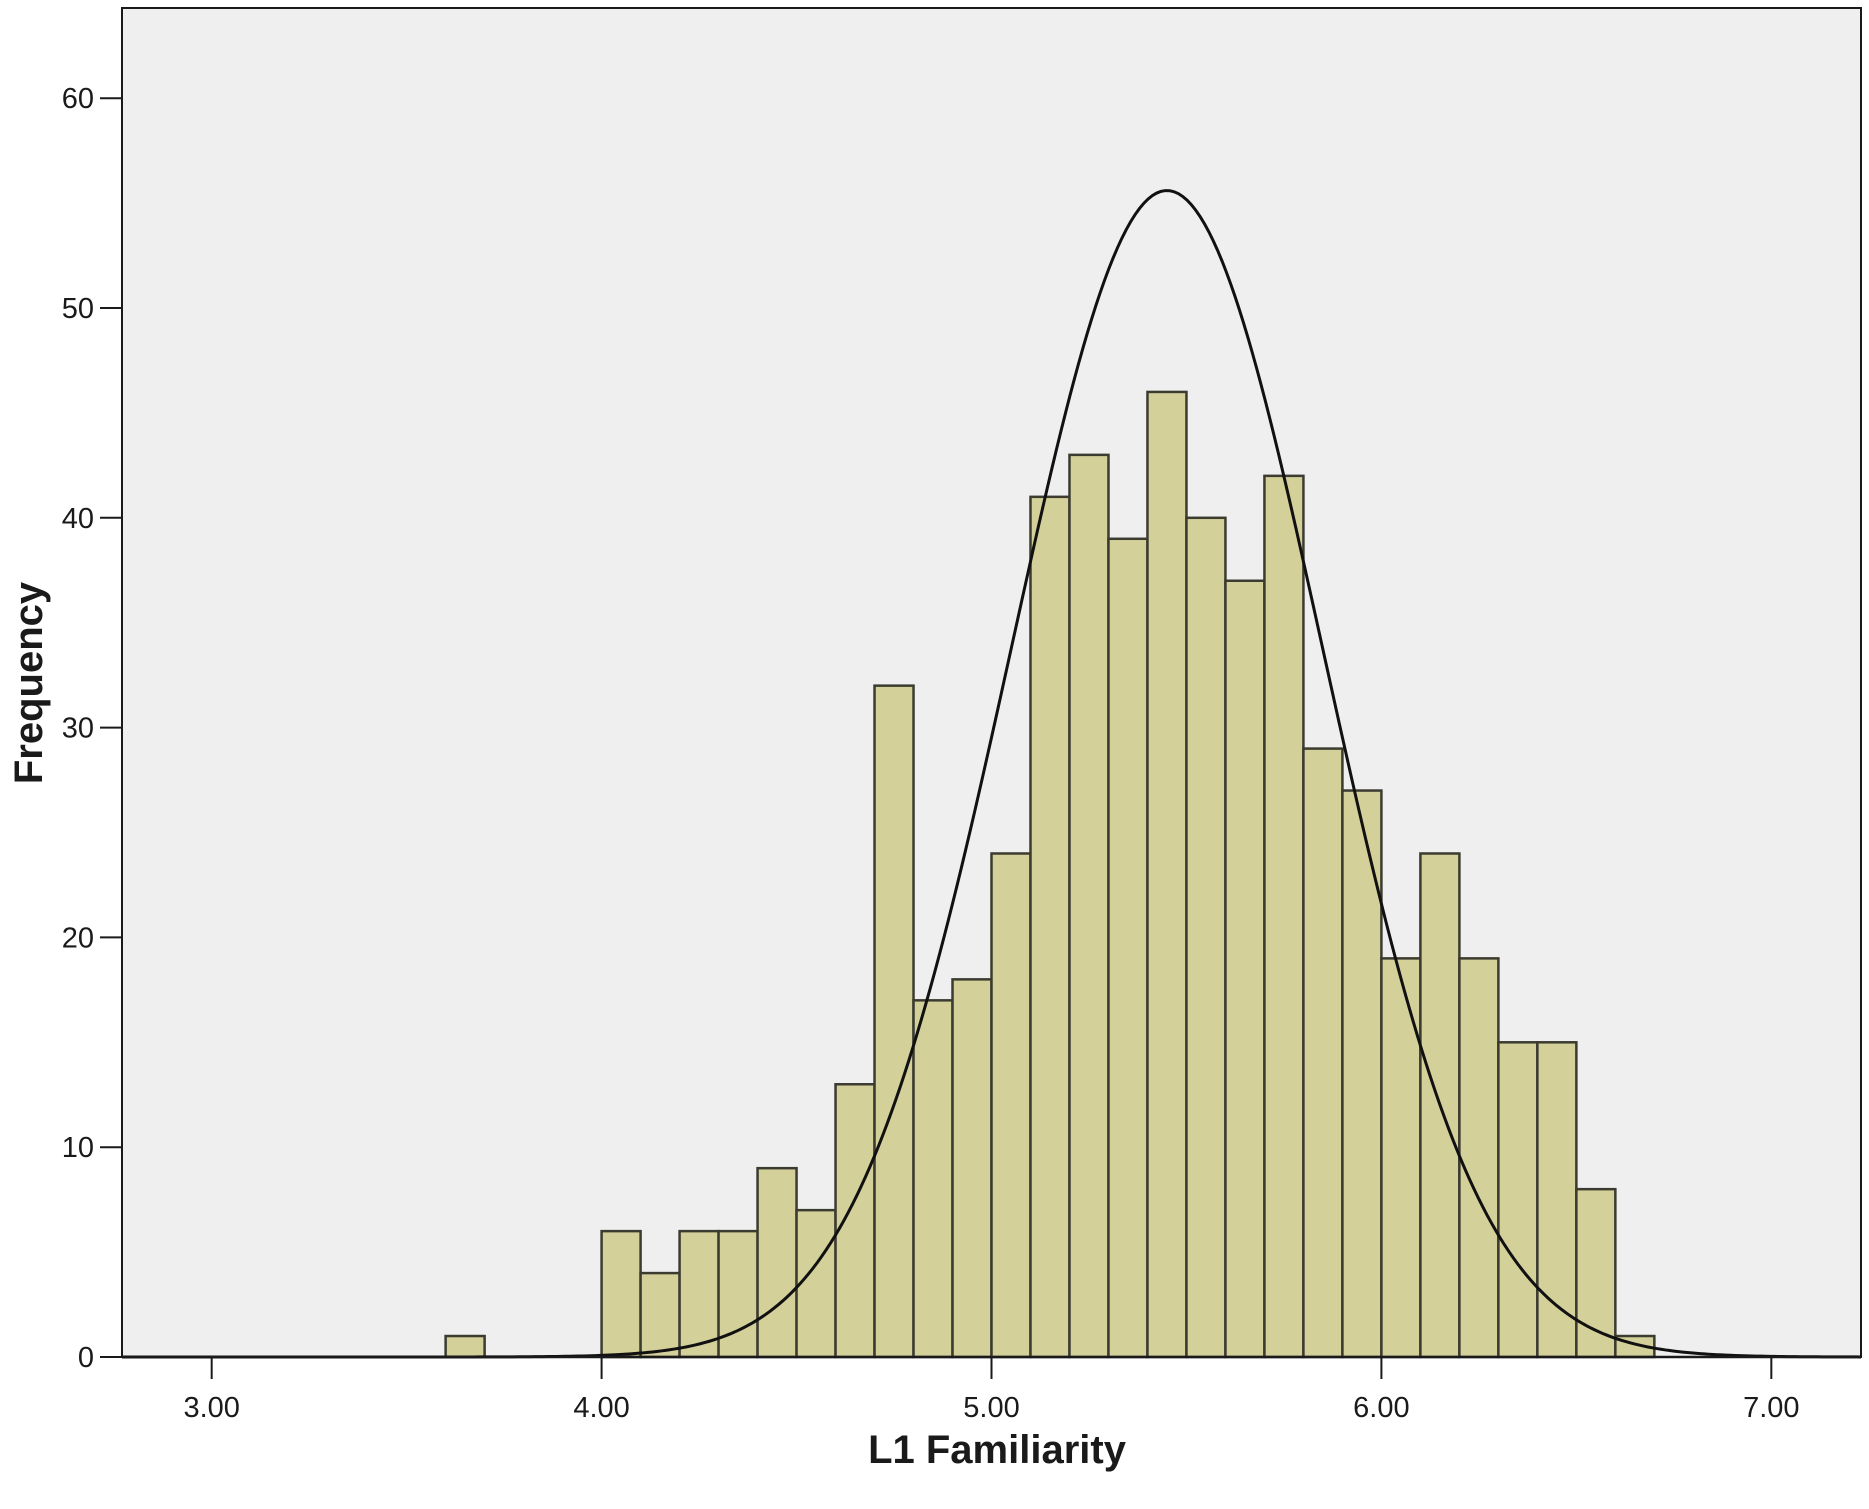  What do you see at coordinates (78, 938) in the screenshot?
I see `y-tick-label: 20` at bounding box center [78, 938].